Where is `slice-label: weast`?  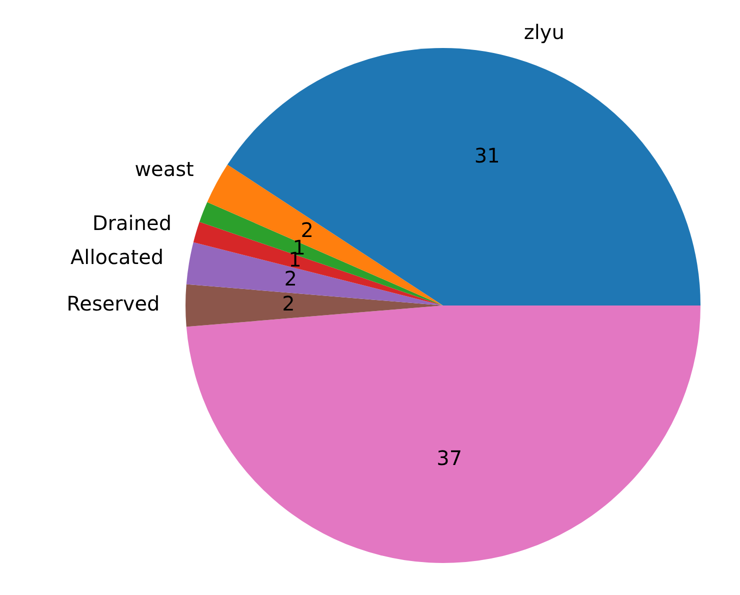
slice-label: weast is located at coordinates (164, 168).